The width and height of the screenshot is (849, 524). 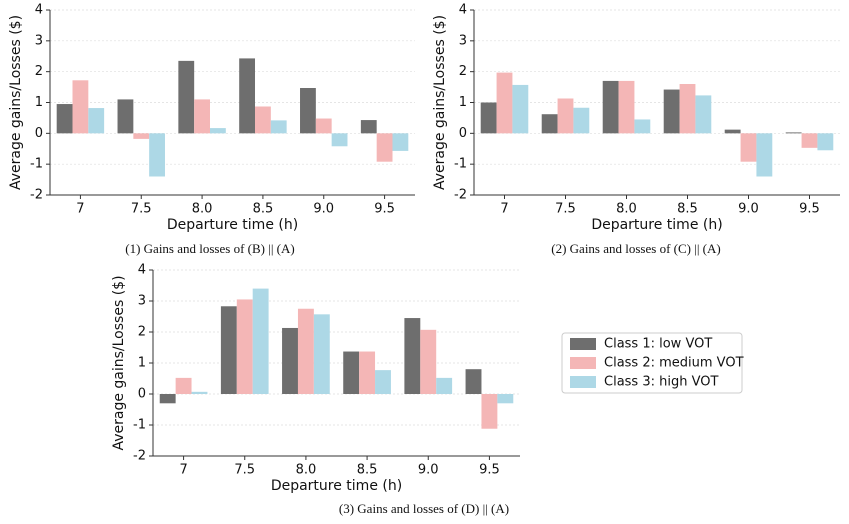 I want to click on caption: (2) Gains and losses of (C) || (A), so click(x=635, y=248).